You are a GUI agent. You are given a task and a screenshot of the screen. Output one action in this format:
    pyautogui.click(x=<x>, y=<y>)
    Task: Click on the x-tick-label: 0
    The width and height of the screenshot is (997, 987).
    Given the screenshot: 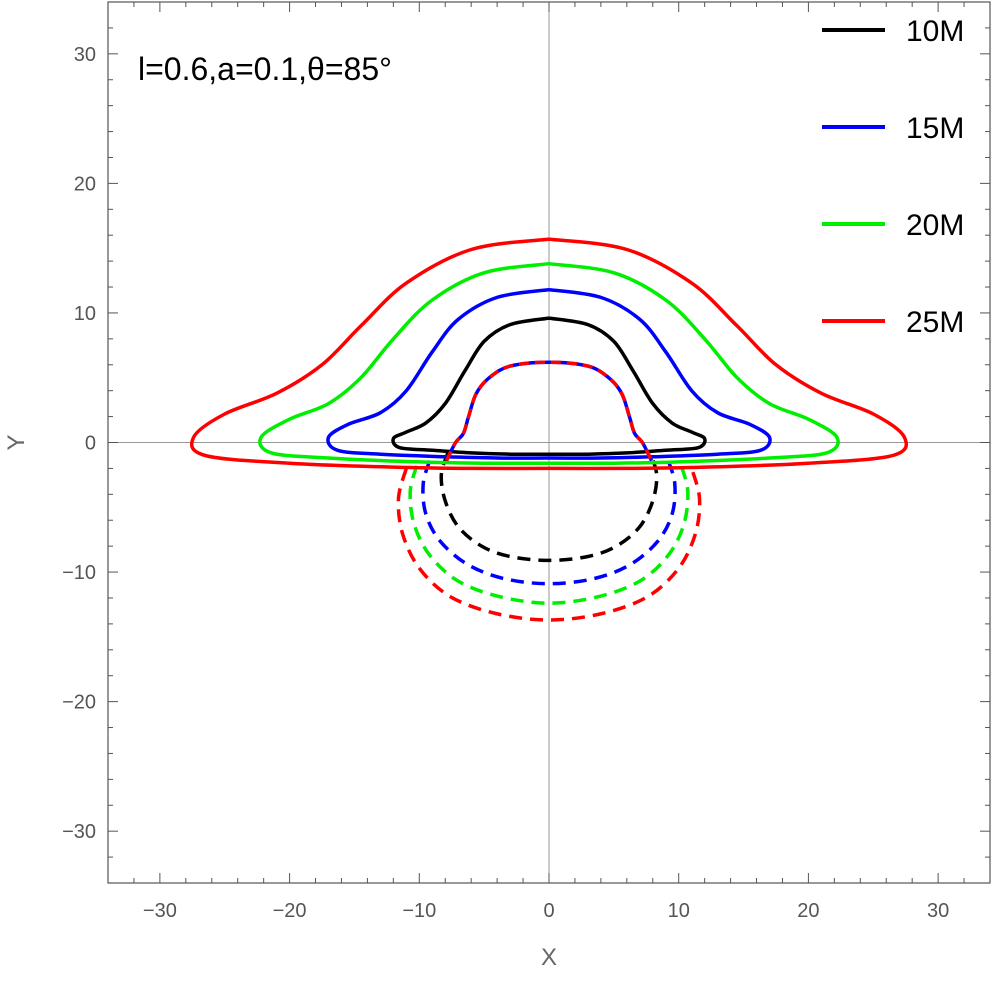 What is the action you would take?
    pyautogui.click(x=548, y=911)
    